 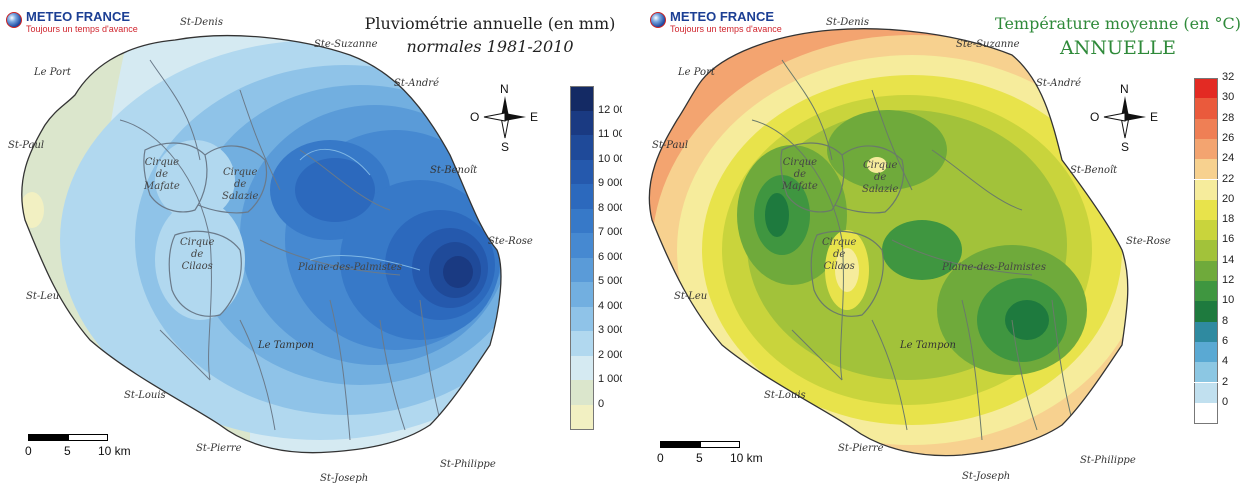 I want to click on legend-label: 4 000, so click(x=610, y=305).